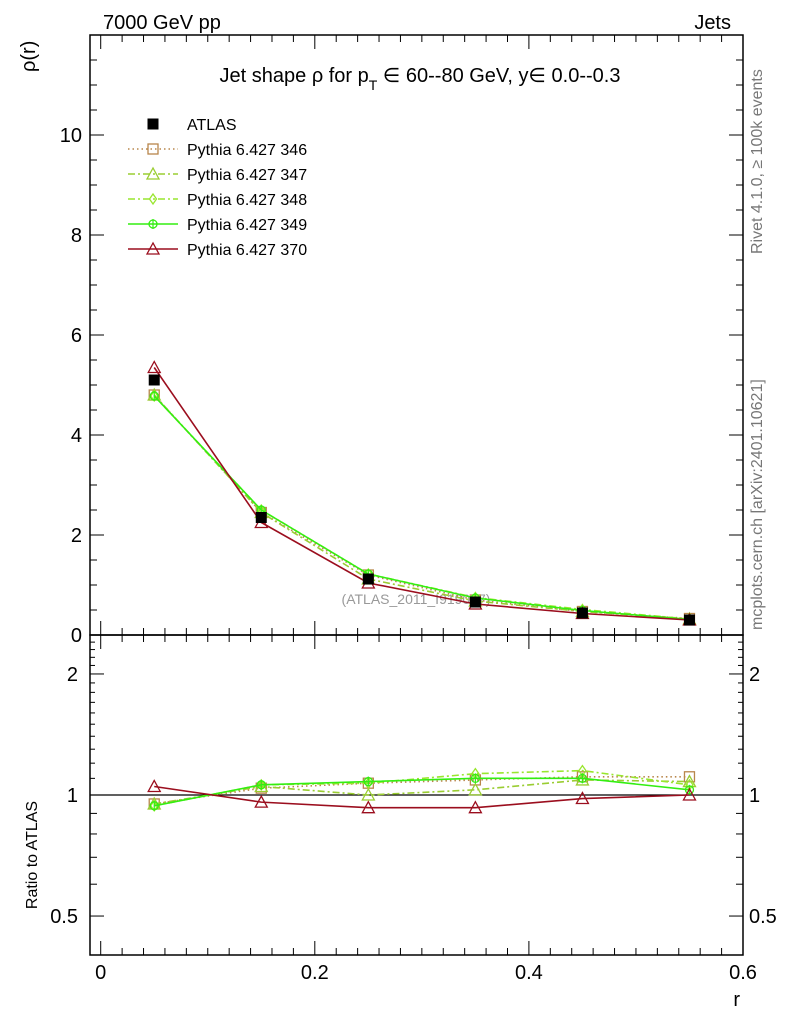 The width and height of the screenshot is (786, 1024). I want to click on legend-label-2: Pythia 6.427 347, so click(247, 175).